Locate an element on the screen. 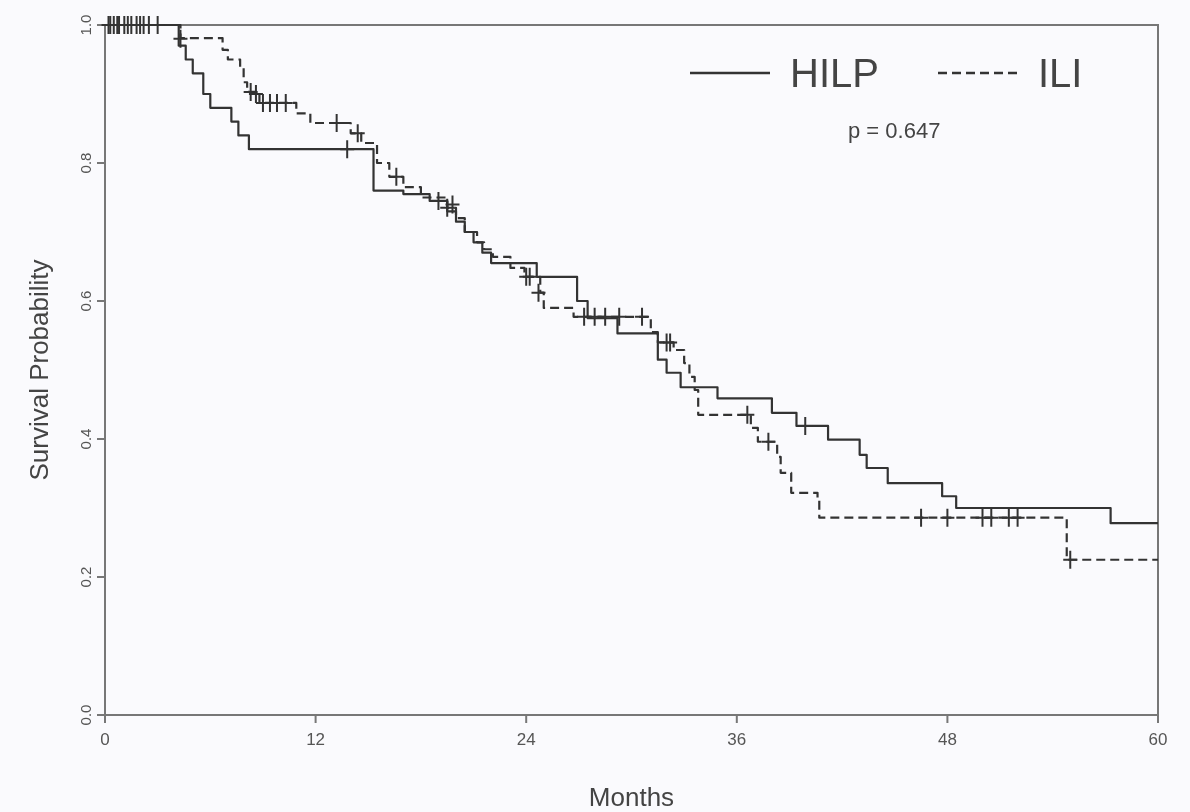  x-tick-label: 0 is located at coordinates (105, 739).